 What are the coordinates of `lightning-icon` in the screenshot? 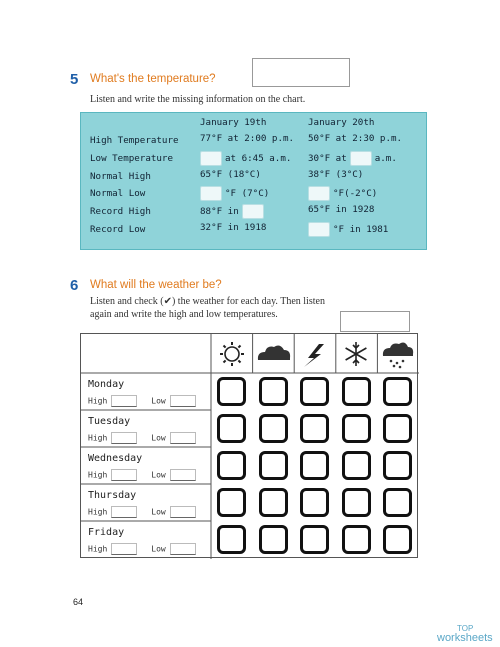 It's located at (314, 355).